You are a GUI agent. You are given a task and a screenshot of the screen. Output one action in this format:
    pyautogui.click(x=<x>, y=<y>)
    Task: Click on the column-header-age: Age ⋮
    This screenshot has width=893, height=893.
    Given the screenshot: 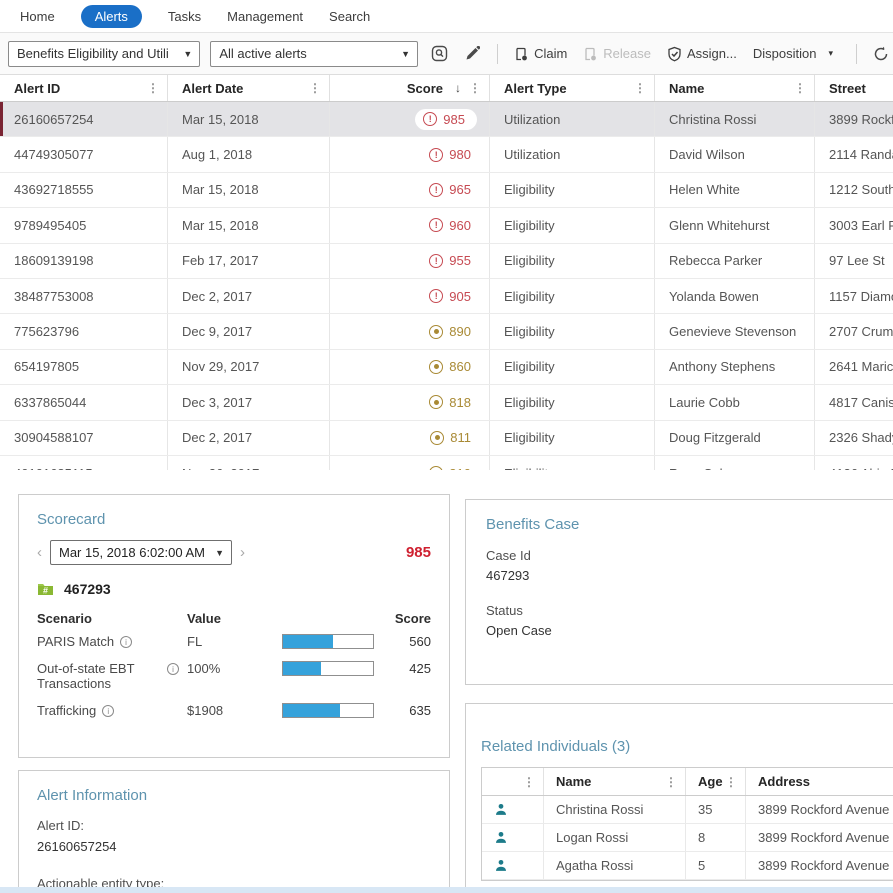 What is the action you would take?
    pyautogui.click(x=716, y=781)
    